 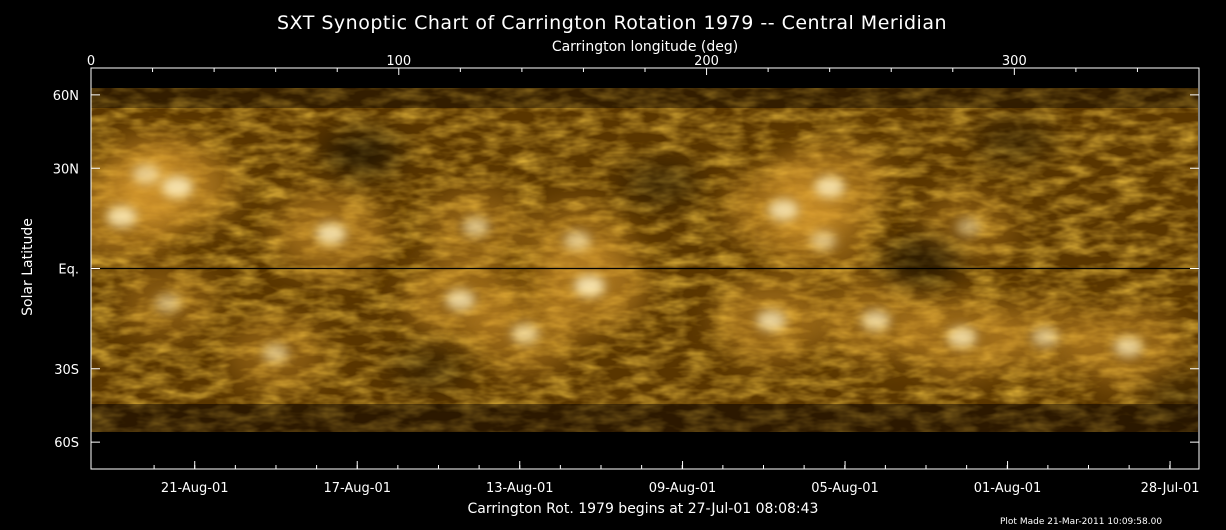 I want to click on polar-band-south, so click(x=644, y=418).